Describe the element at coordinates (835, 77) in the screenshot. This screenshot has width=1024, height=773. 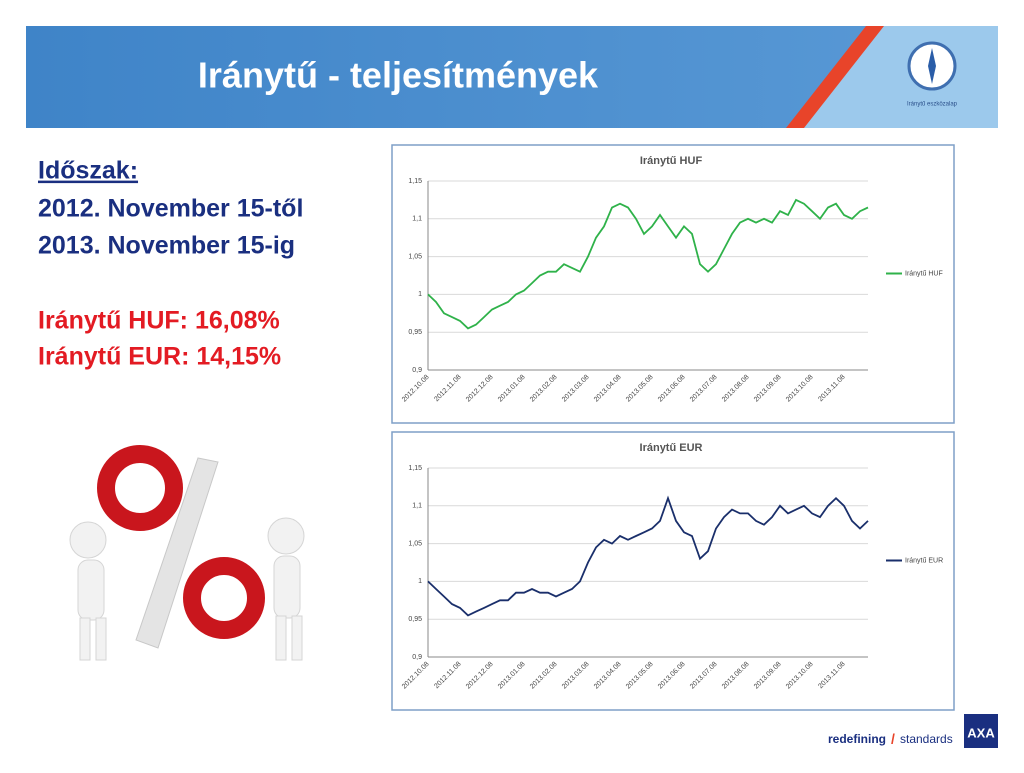
I see `header-stripe` at that location.